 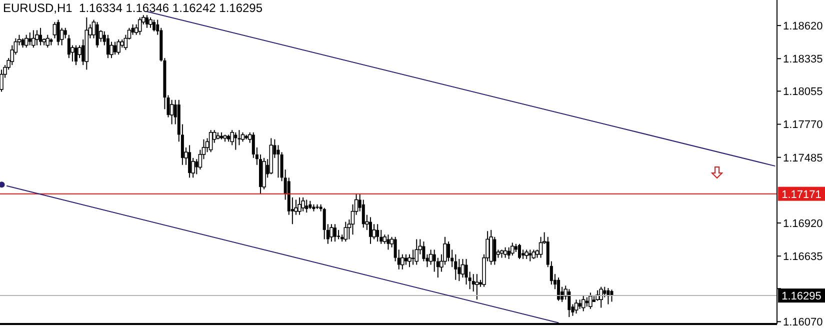 What do you see at coordinates (803, 224) in the screenshot?
I see `y-tick-label: 1.16920` at bounding box center [803, 224].